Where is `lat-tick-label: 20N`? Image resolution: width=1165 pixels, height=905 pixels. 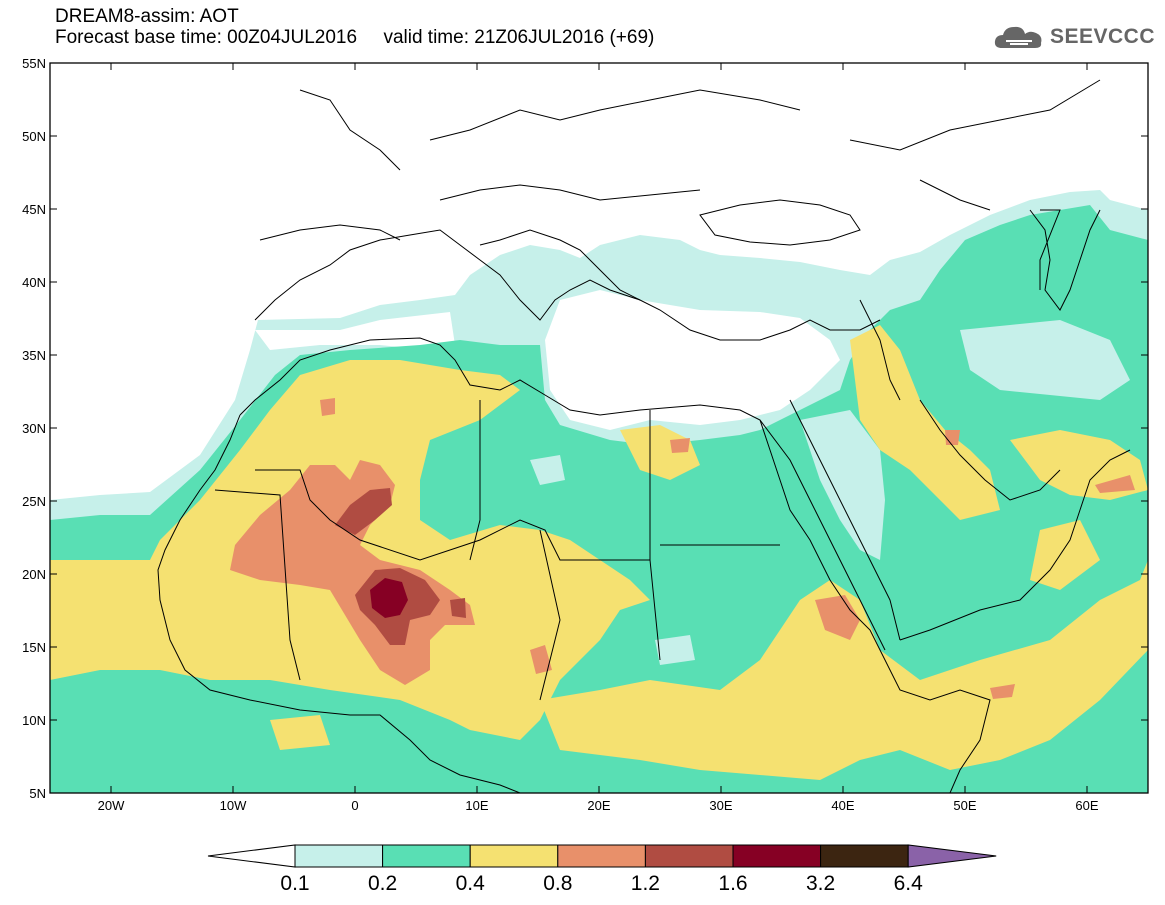
lat-tick-label: 20N is located at coordinates (34, 574).